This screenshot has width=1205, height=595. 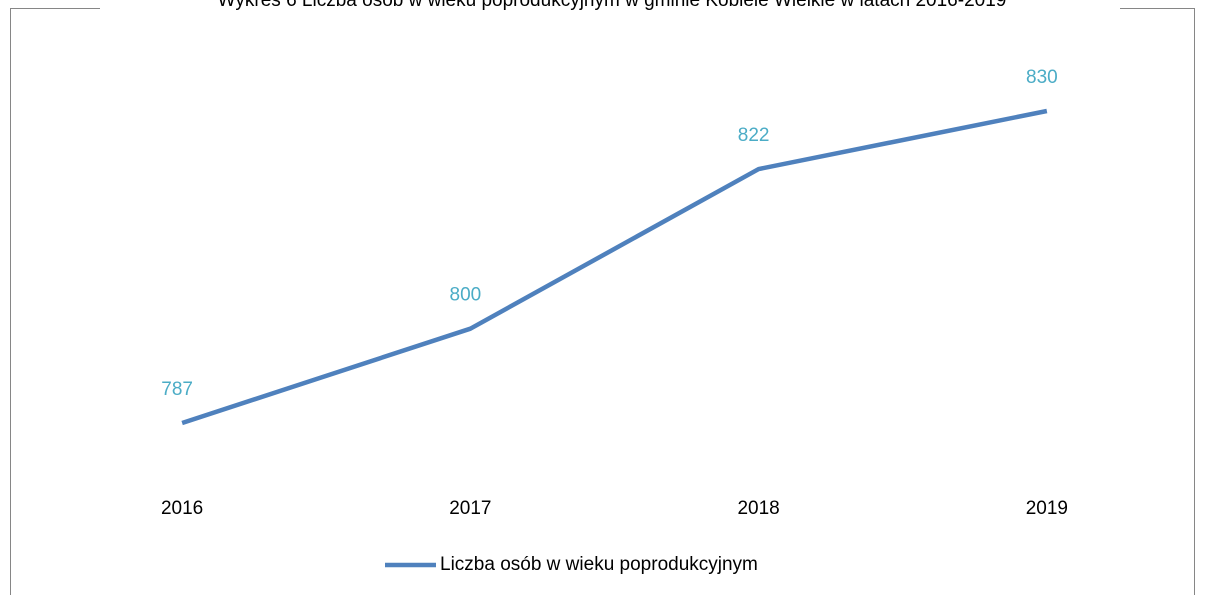 I want to click on x-tick-label: 2019, so click(x=1047, y=508).